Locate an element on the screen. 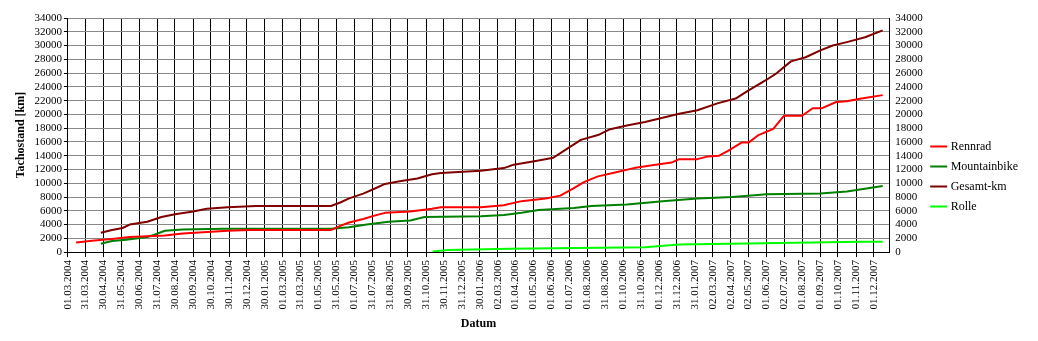 The width and height of the screenshot is (1038, 341). y2-tick-label: 34000 is located at coordinates (909, 16).